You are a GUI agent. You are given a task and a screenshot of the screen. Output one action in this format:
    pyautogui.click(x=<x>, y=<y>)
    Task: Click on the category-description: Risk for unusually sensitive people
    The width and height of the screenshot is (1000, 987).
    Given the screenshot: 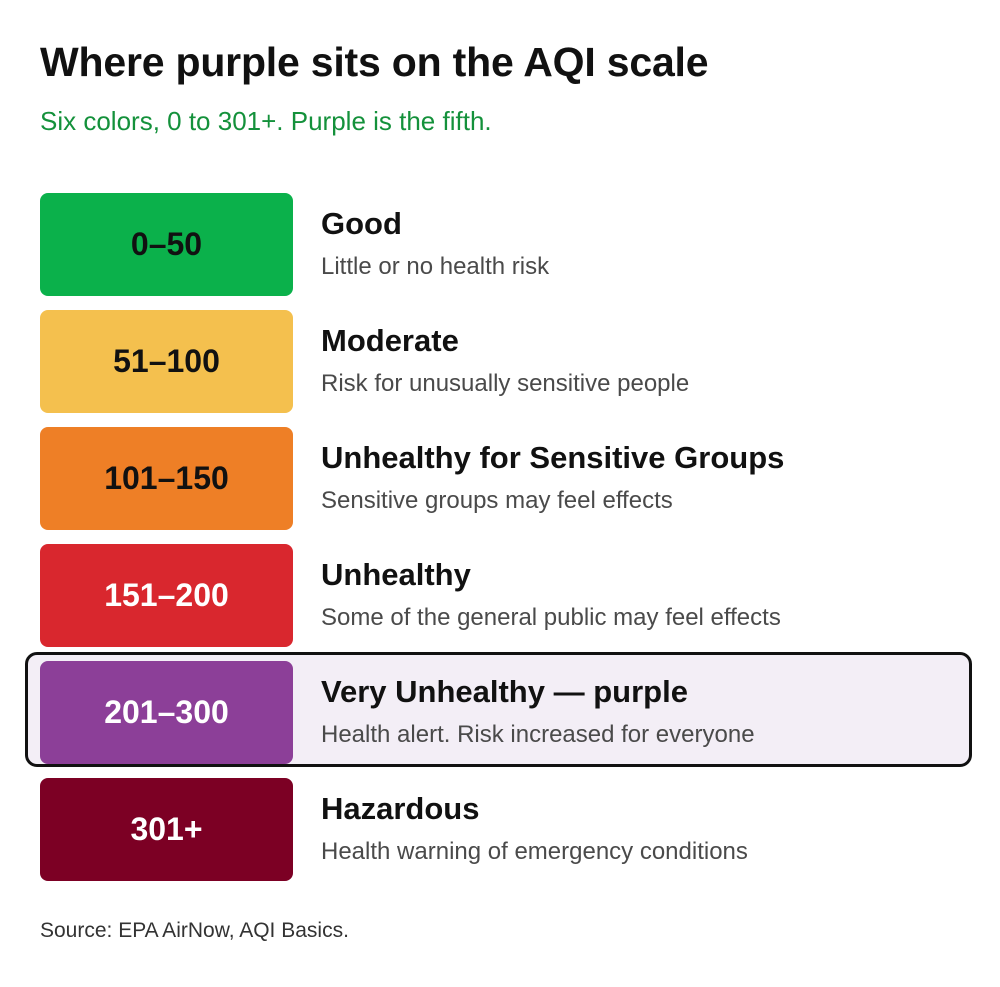 What is the action you would take?
    pyautogui.click(x=505, y=383)
    